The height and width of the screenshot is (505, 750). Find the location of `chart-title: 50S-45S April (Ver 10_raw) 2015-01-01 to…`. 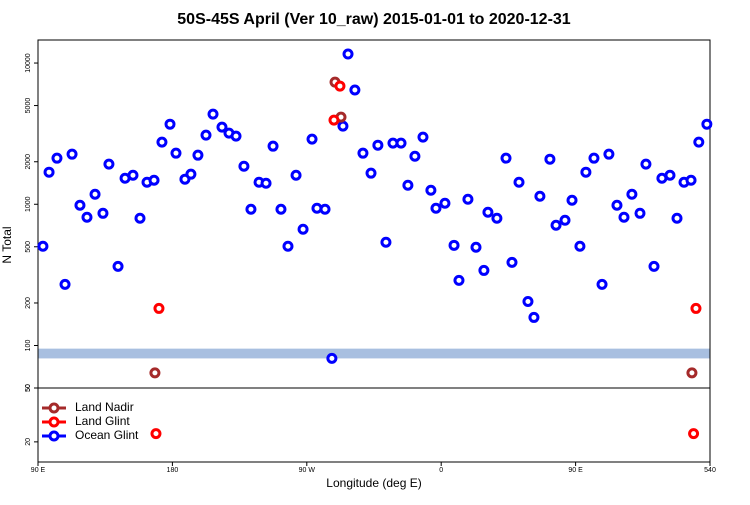

chart-title: 50S-45S April (Ver 10_raw) 2015-01-01 to… is located at coordinates (374, 19).